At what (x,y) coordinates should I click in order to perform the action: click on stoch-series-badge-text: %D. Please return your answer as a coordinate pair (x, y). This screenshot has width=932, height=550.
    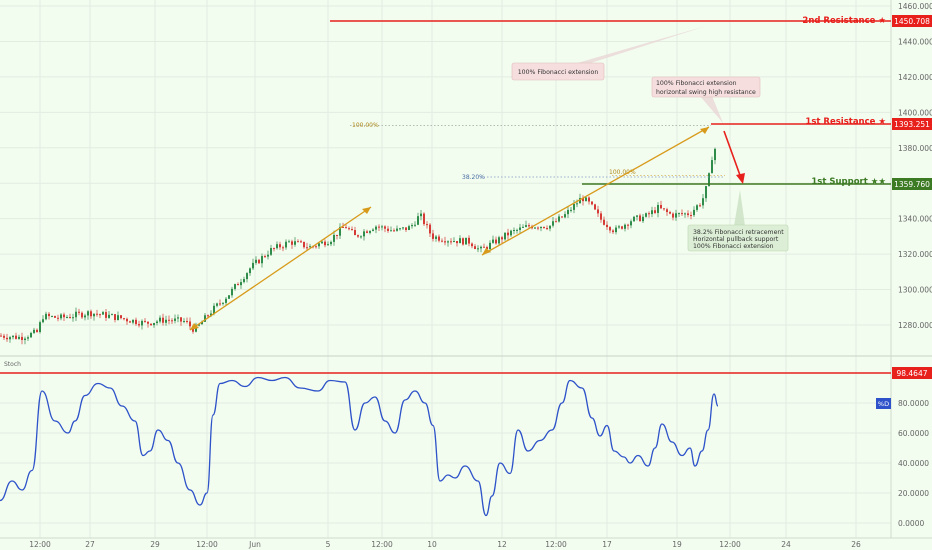
    Looking at the image, I should click on (883, 404).